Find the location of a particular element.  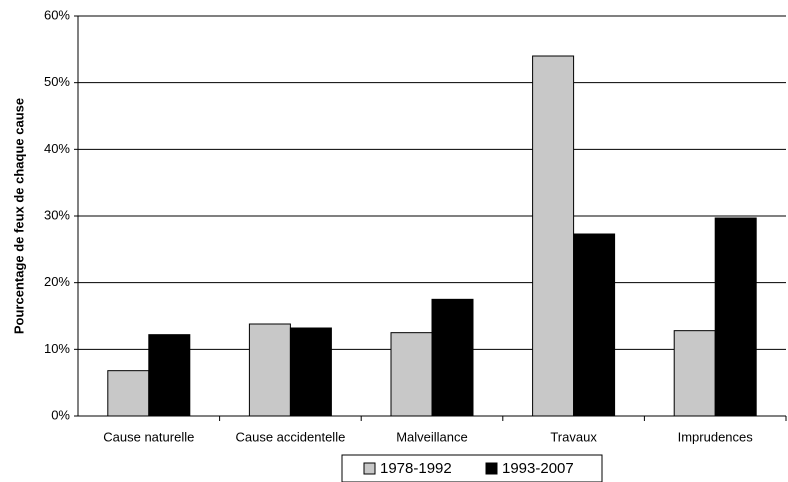

legend-box is located at coordinates (472, 468).